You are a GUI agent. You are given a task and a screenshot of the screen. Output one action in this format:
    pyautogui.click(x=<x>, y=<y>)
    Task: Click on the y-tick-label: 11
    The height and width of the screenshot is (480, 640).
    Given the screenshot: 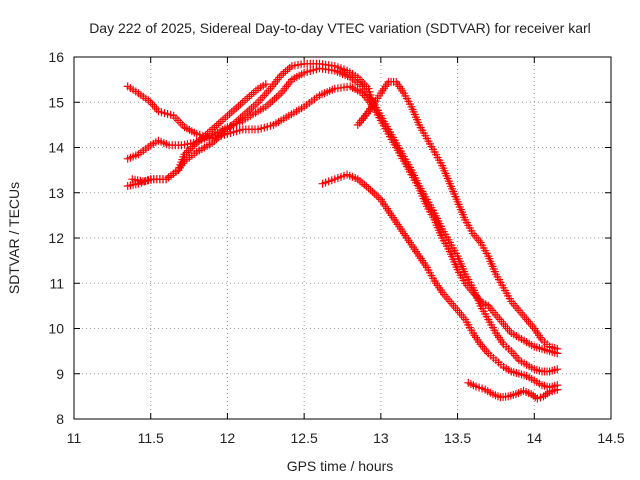 What is the action you would take?
    pyautogui.click(x=56, y=283)
    